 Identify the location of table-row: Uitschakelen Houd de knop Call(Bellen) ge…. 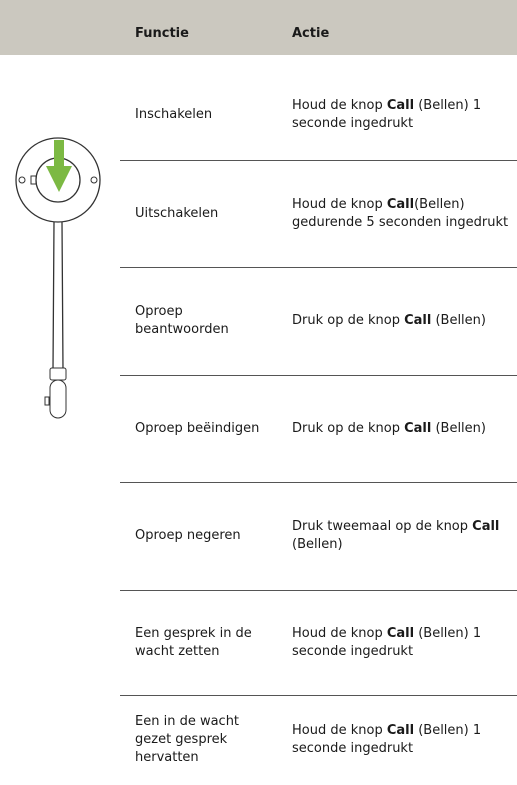
(318, 213).